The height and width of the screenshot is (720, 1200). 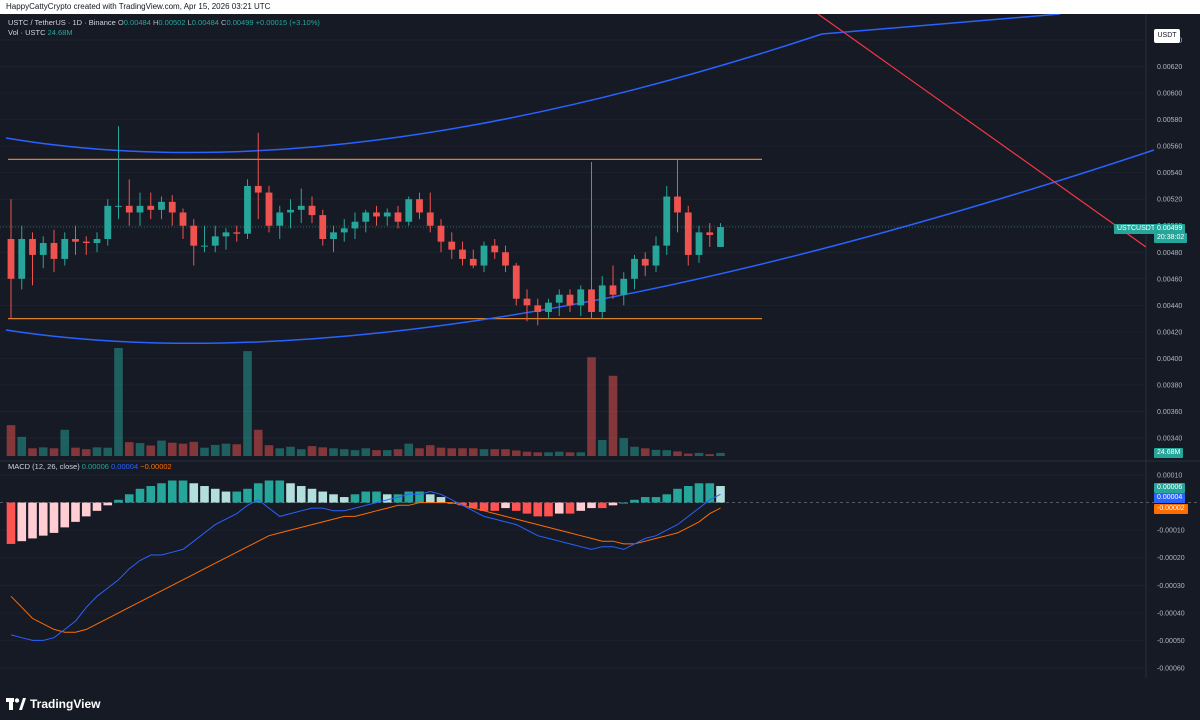 I want to click on symbol-tag: USTCUSDT, so click(x=1136, y=229).